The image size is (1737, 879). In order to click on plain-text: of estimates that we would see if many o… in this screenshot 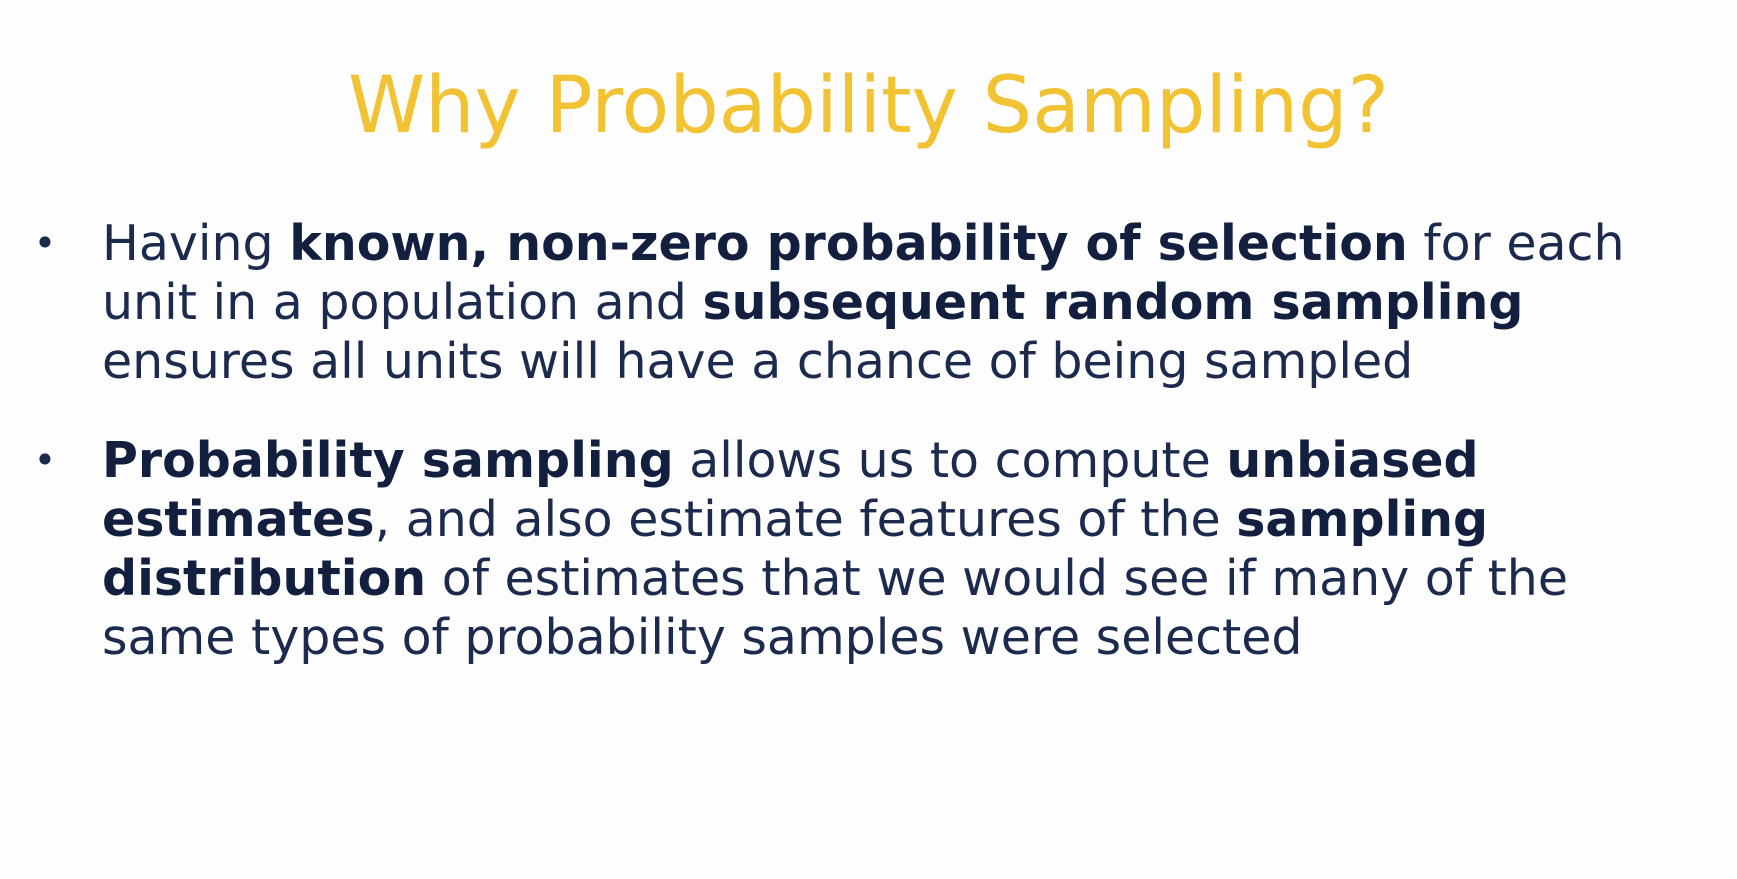, I will do `click(835, 608)`.